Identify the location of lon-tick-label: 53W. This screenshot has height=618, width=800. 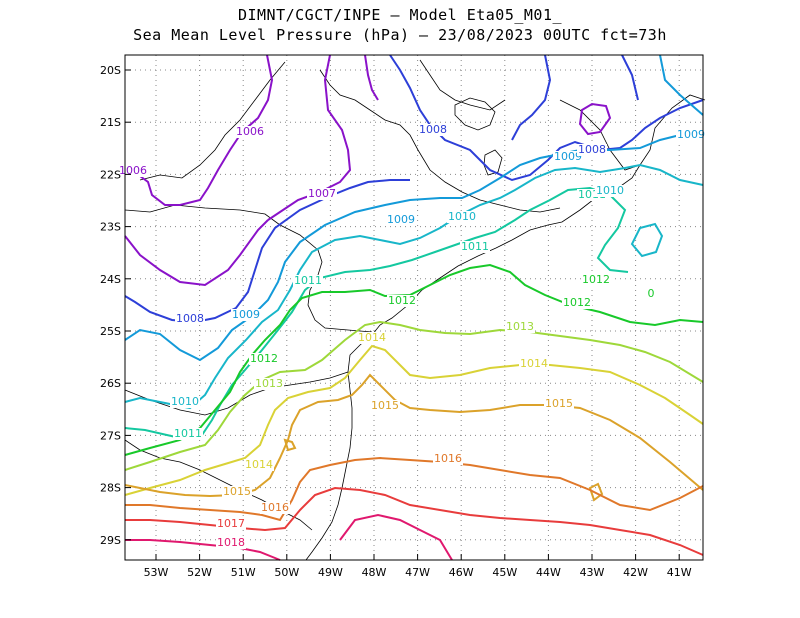
(156, 572).